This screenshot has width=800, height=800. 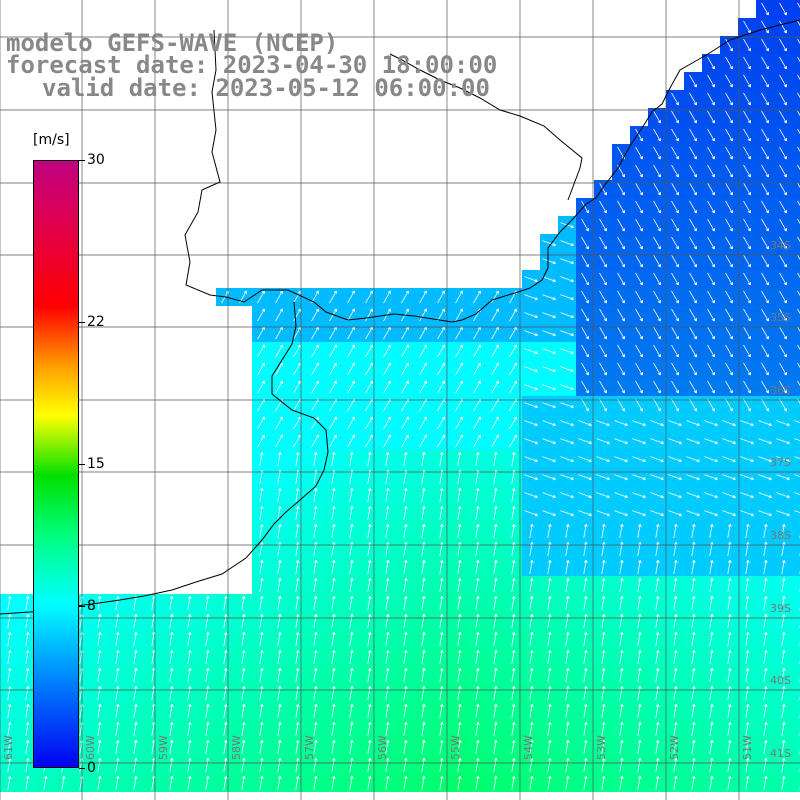 What do you see at coordinates (780, 462) in the screenshot?
I see `latitude-label: 37S` at bounding box center [780, 462].